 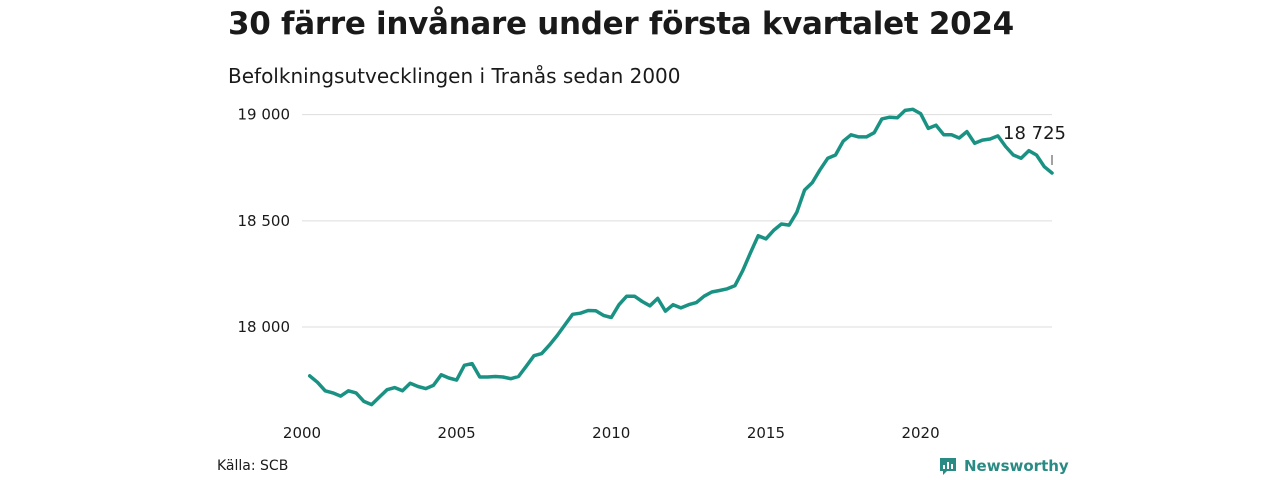 What do you see at coordinates (920, 433) in the screenshot?
I see `x-tick-label: 2020` at bounding box center [920, 433].